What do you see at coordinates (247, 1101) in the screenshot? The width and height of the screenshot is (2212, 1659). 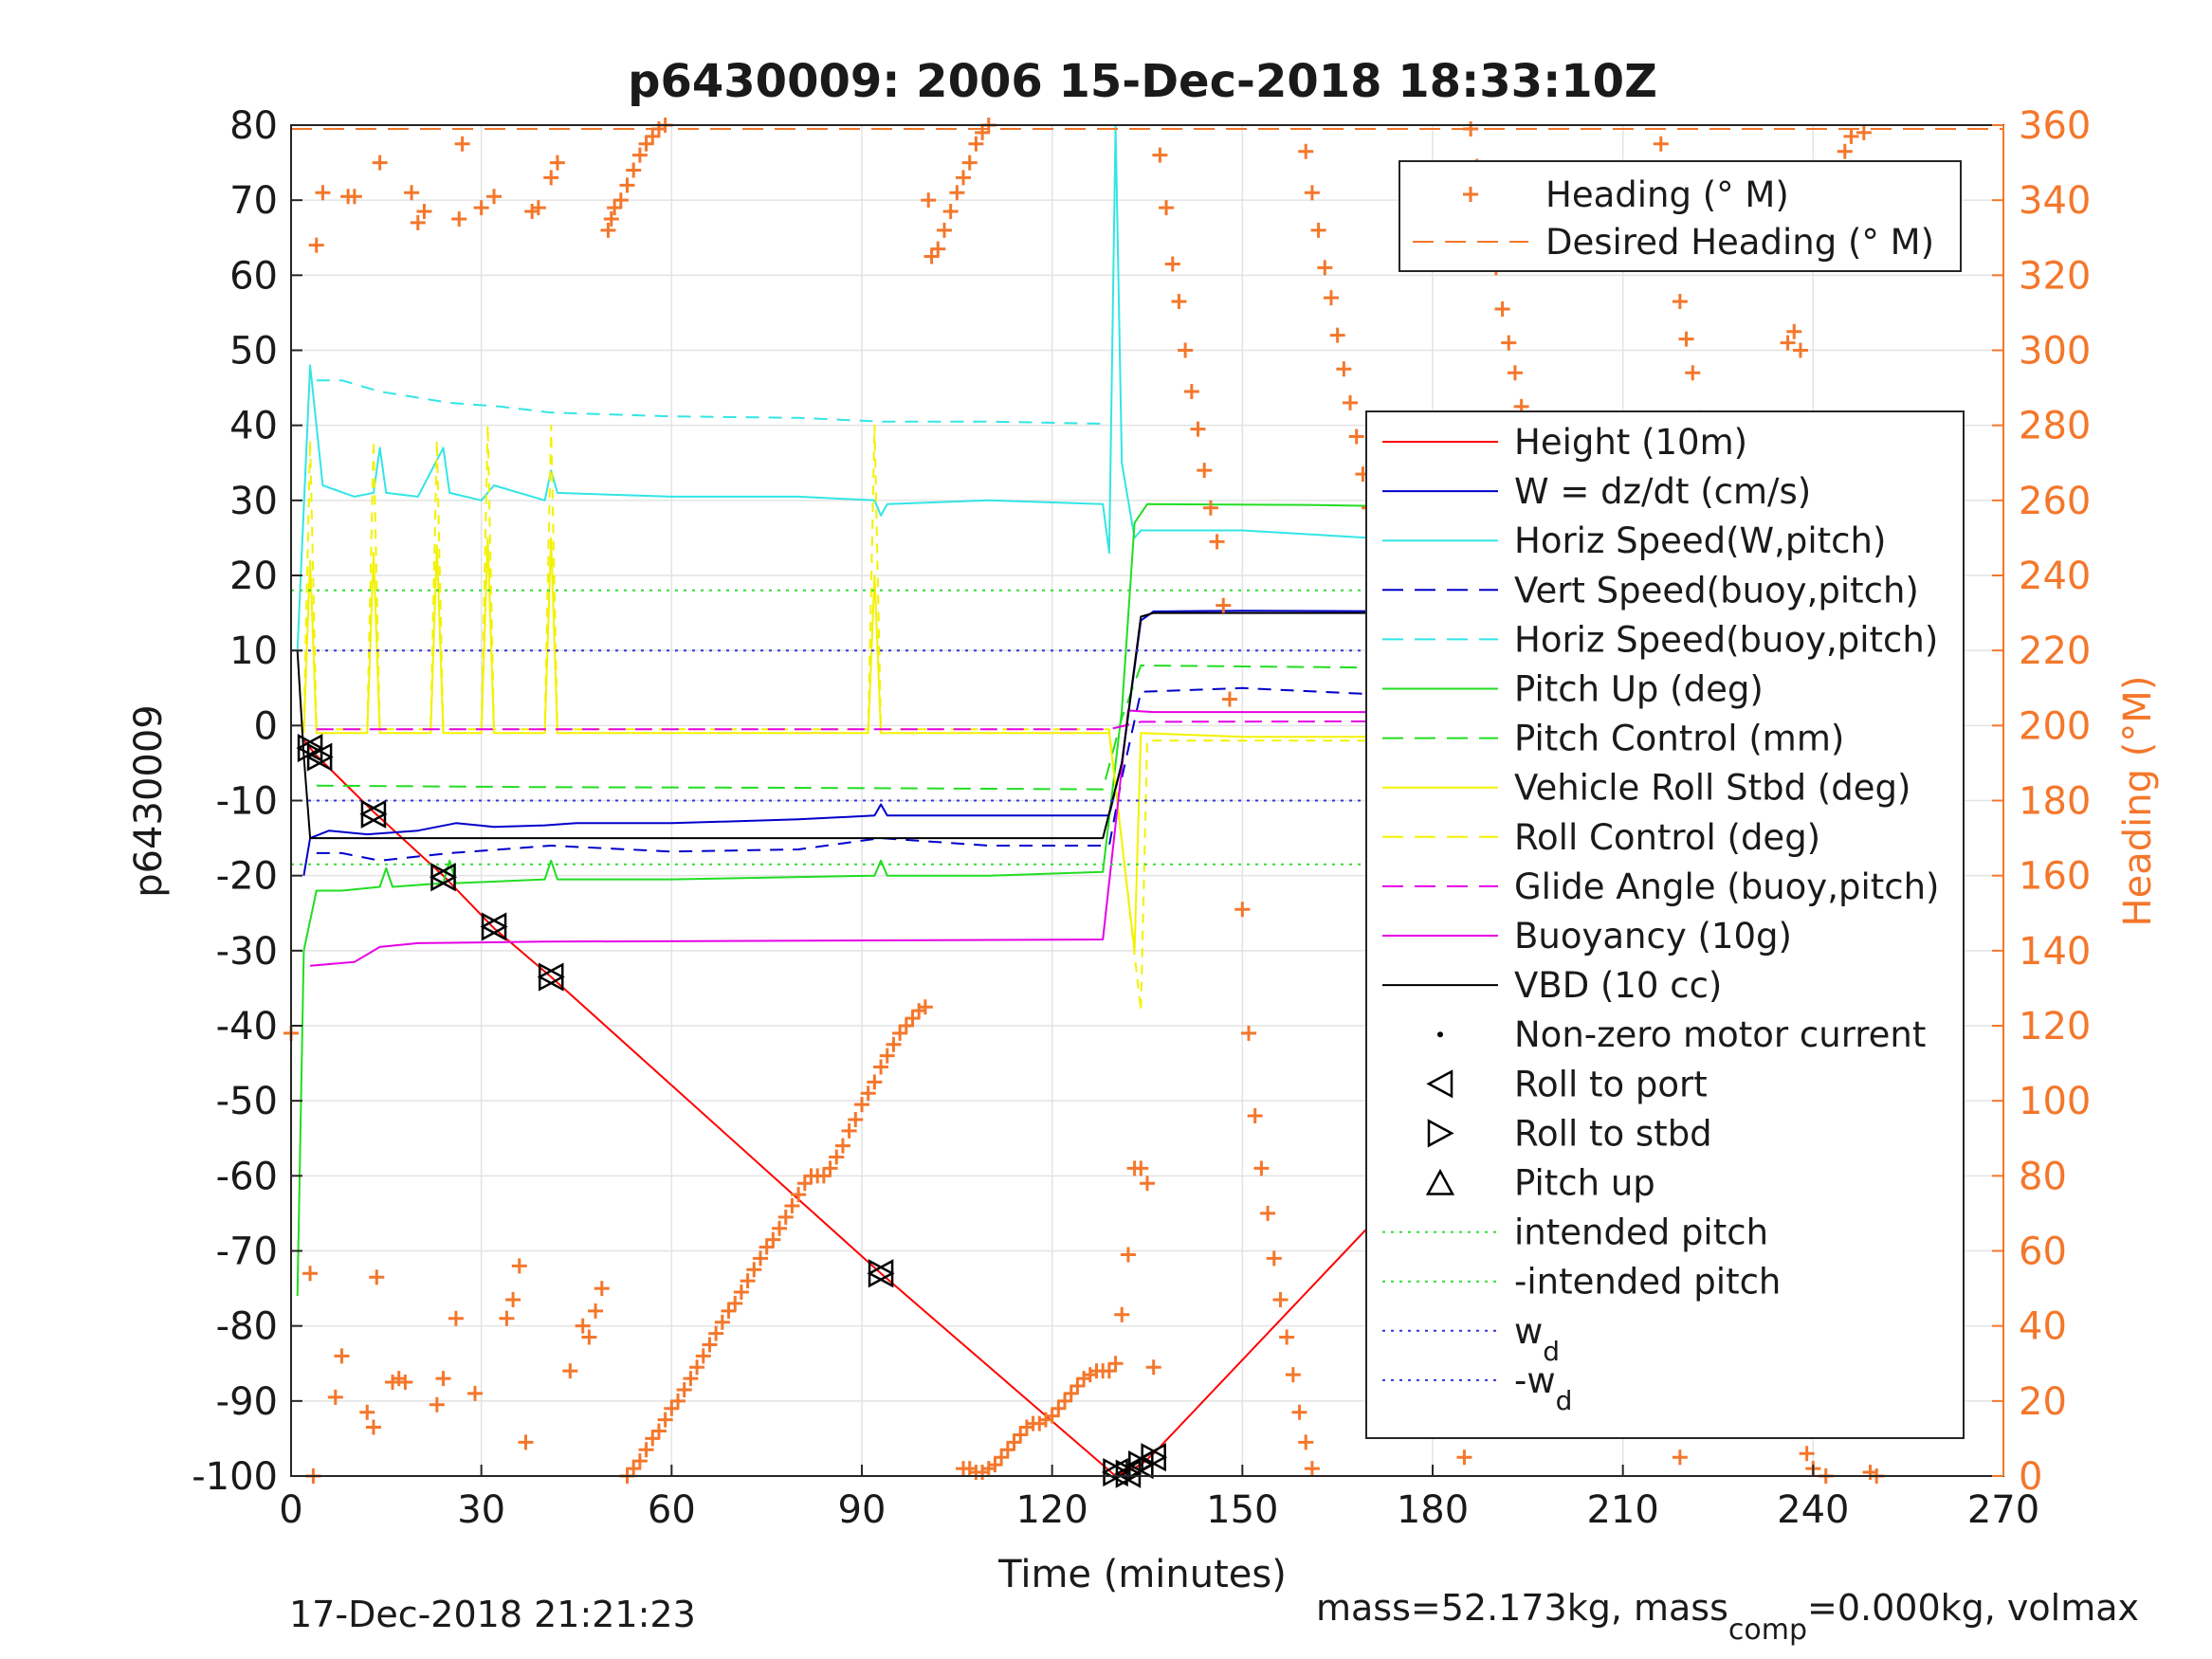 I see `y-tick-label-left: -50` at bounding box center [247, 1101].